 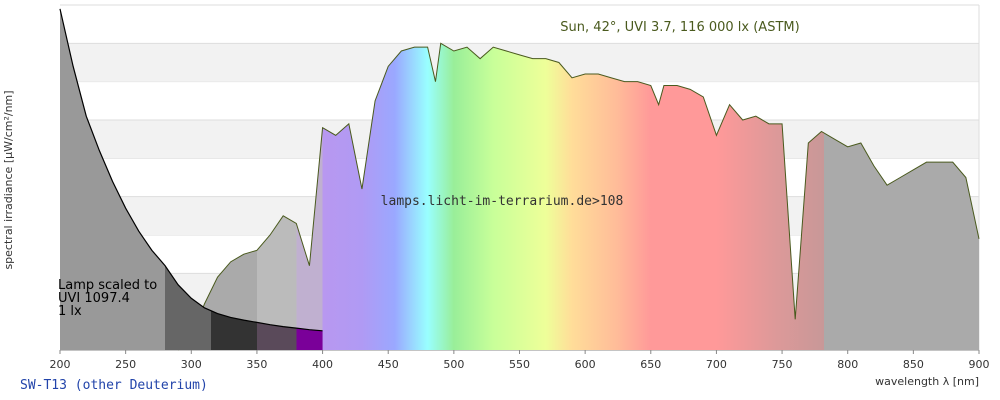 What do you see at coordinates (502, 201) in the screenshot?
I see `watermark: lamps.licht-im-terrarium.de>108` at bounding box center [502, 201].